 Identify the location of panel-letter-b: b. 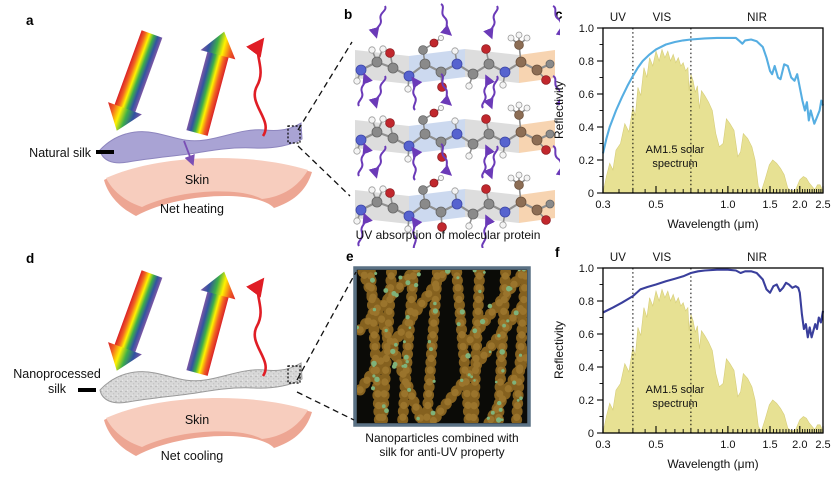
(348, 14).